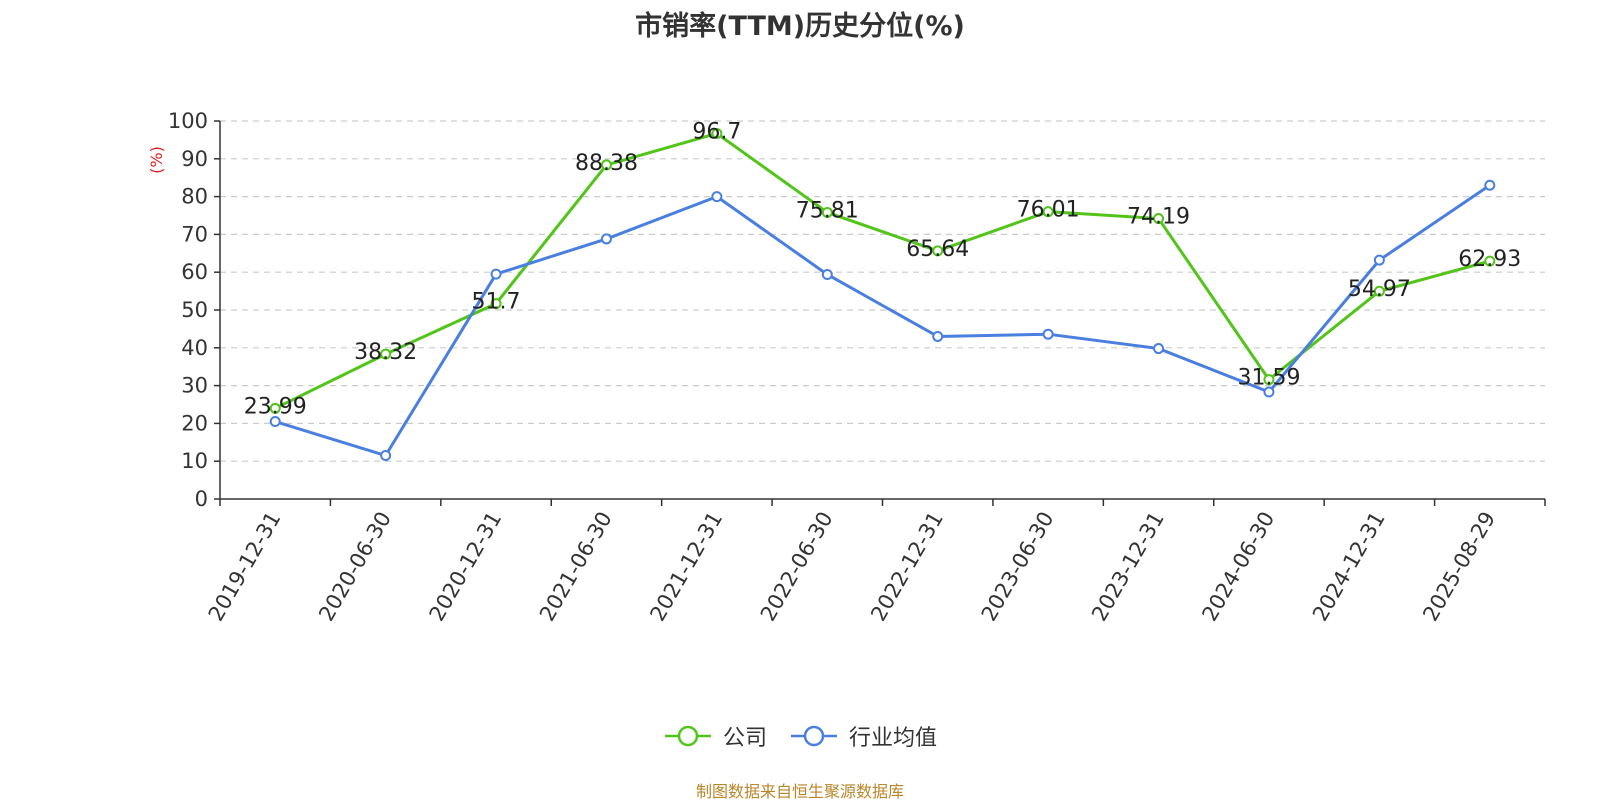  What do you see at coordinates (1349, 567) in the screenshot?
I see `x-tick-label: 2024-12-31` at bounding box center [1349, 567].